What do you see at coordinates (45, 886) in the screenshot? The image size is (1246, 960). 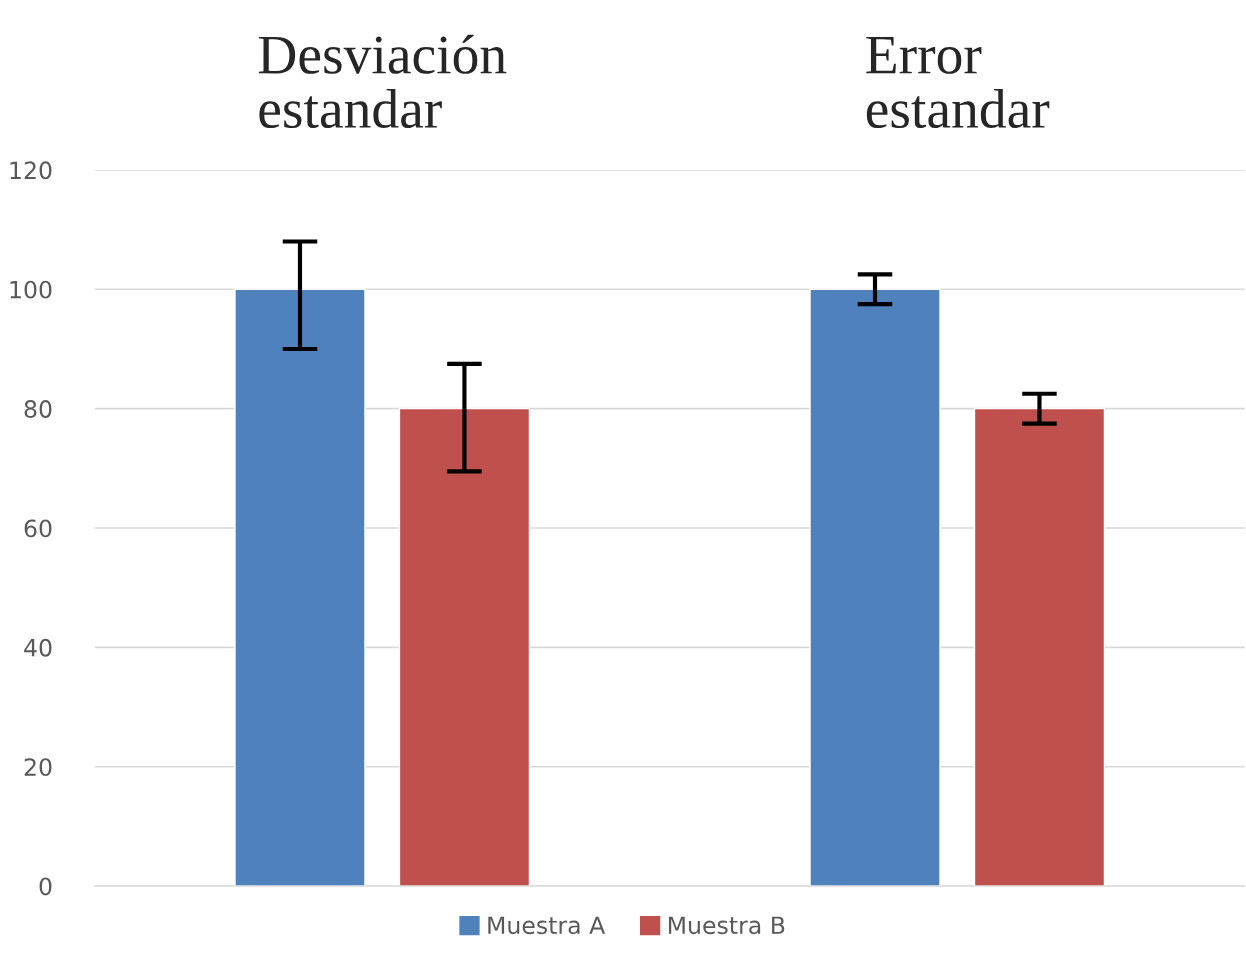 I see `y-tick-label: 0` at bounding box center [45, 886].